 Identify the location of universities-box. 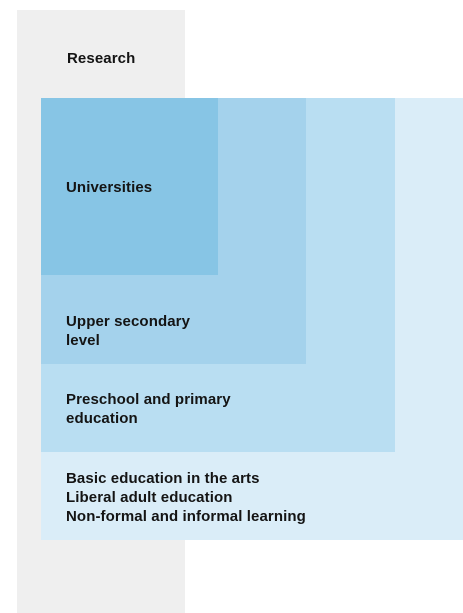
(129, 186).